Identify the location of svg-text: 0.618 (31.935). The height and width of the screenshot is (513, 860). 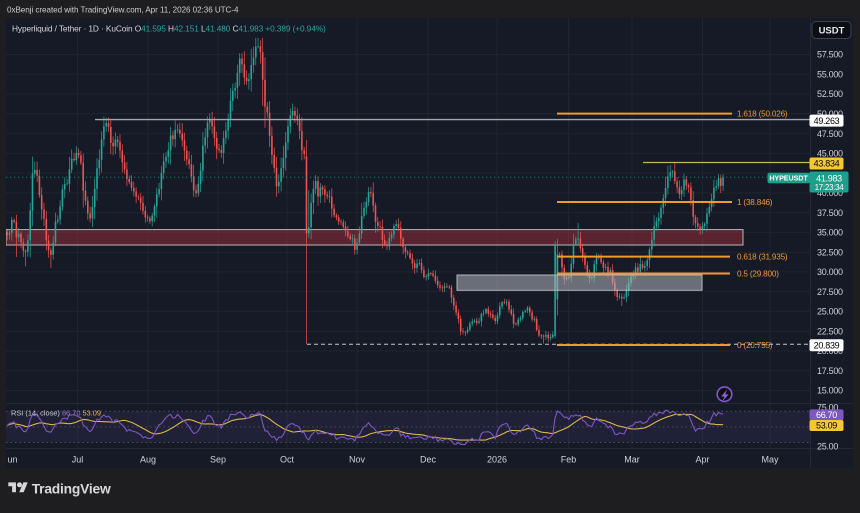
(762, 257).